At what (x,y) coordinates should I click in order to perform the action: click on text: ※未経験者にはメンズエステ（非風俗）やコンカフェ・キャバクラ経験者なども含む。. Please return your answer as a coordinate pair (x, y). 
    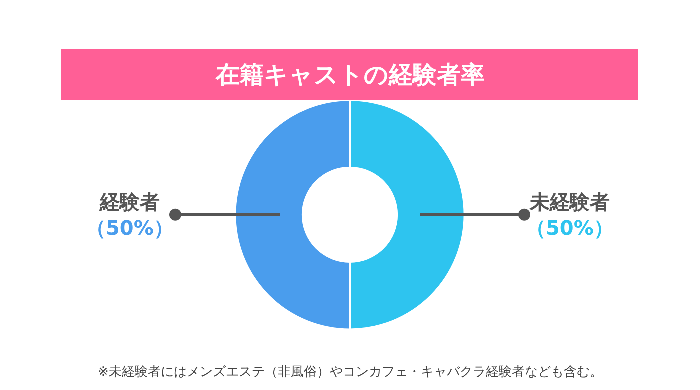
    Looking at the image, I should click on (350, 372).